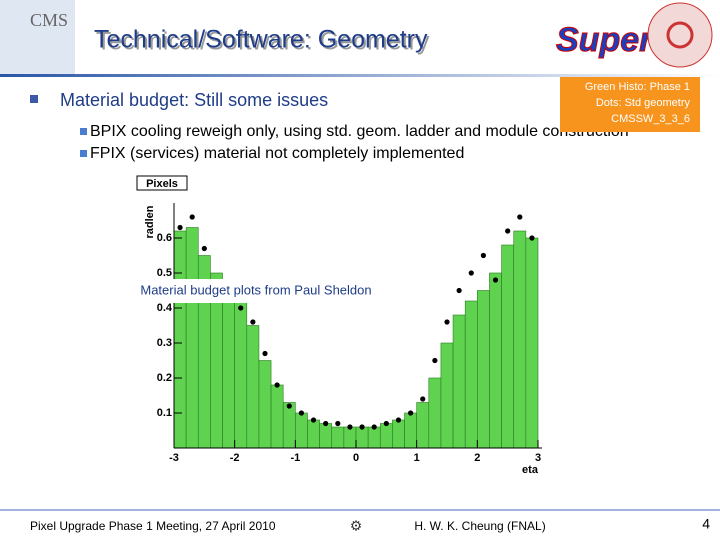 This screenshot has height=540, width=720. What do you see at coordinates (235, 458) in the screenshot?
I see `x-tick-label: -2` at bounding box center [235, 458].